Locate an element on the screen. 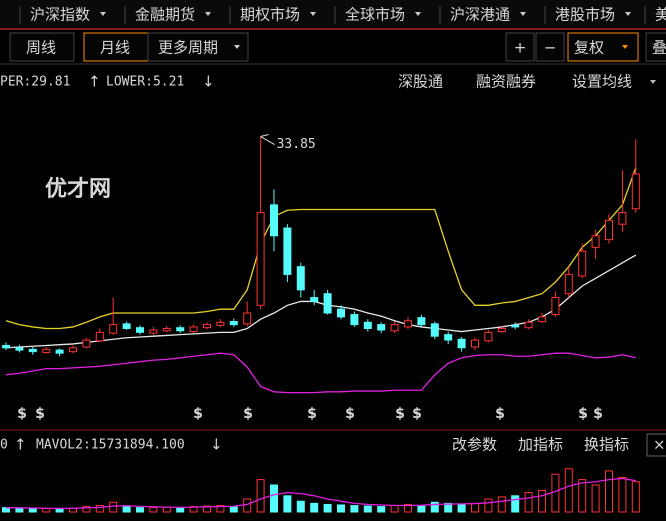  menu-item: 沪深港通 is located at coordinates (480, 15).